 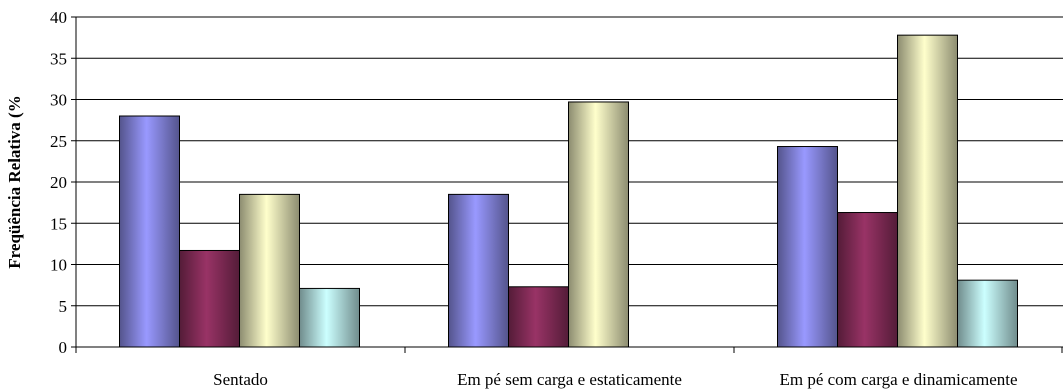 What do you see at coordinates (63, 306) in the screenshot?
I see `y-tick-label: 5` at bounding box center [63, 306].